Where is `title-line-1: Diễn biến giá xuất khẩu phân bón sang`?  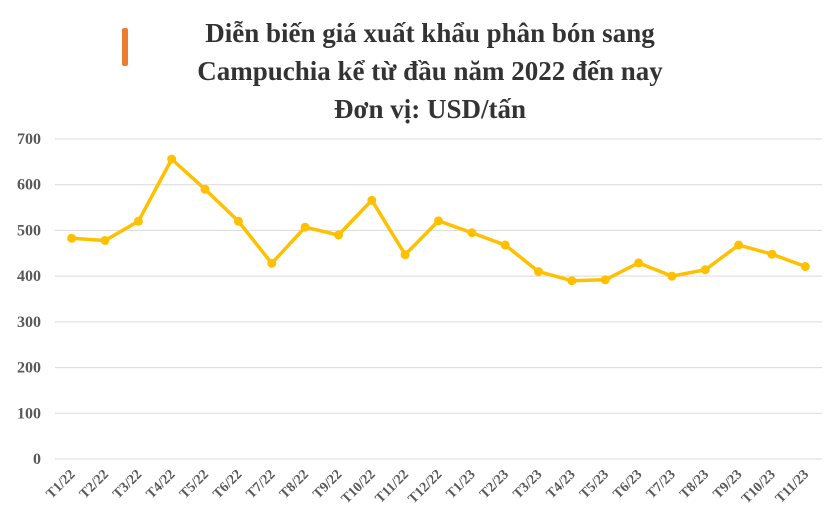
title-line-1: Diễn biến giá xuất khẩu phân bón sang is located at coordinates (430, 33).